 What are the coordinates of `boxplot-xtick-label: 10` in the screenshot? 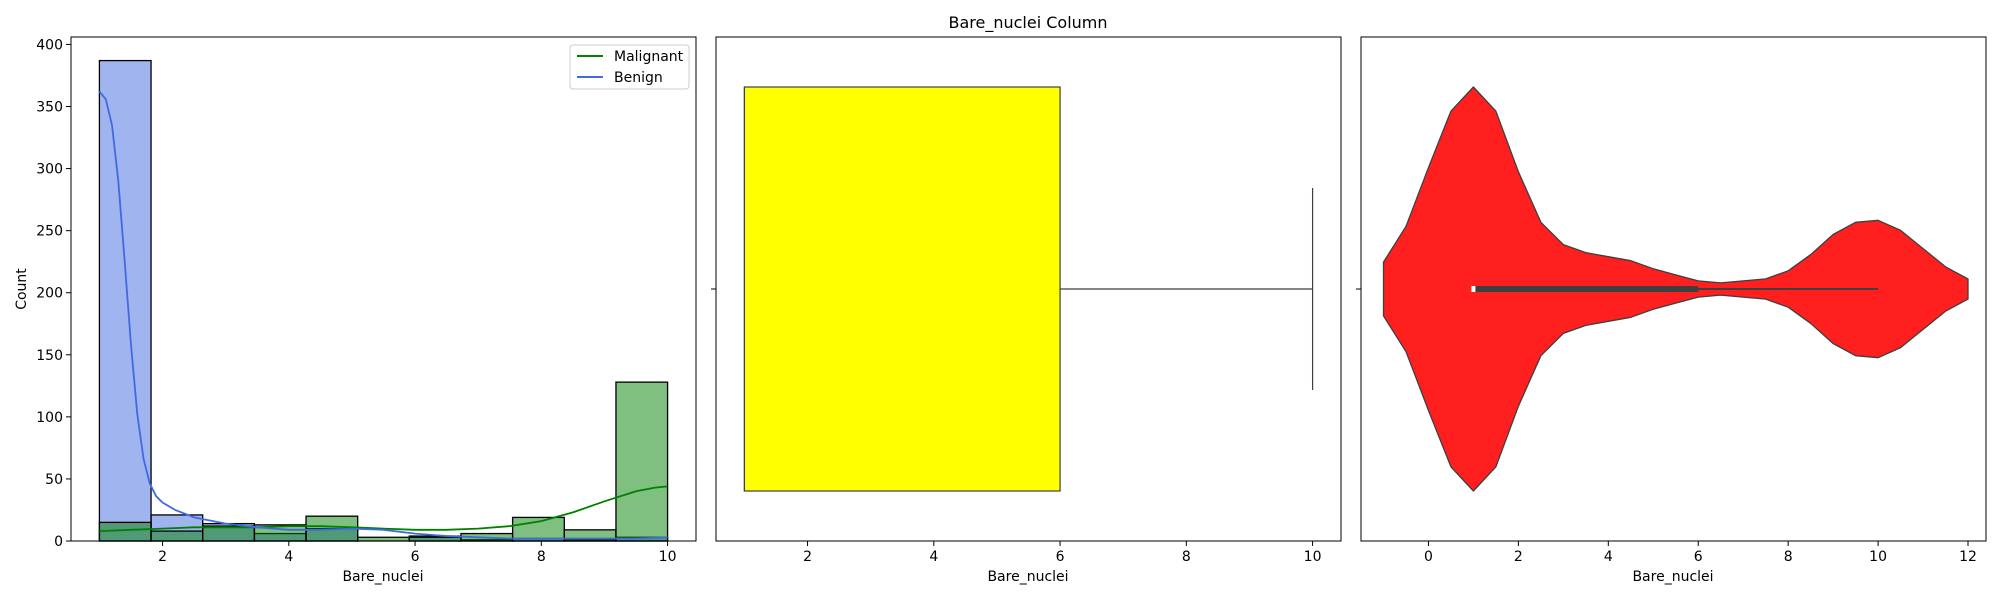 It's located at (1313, 557).